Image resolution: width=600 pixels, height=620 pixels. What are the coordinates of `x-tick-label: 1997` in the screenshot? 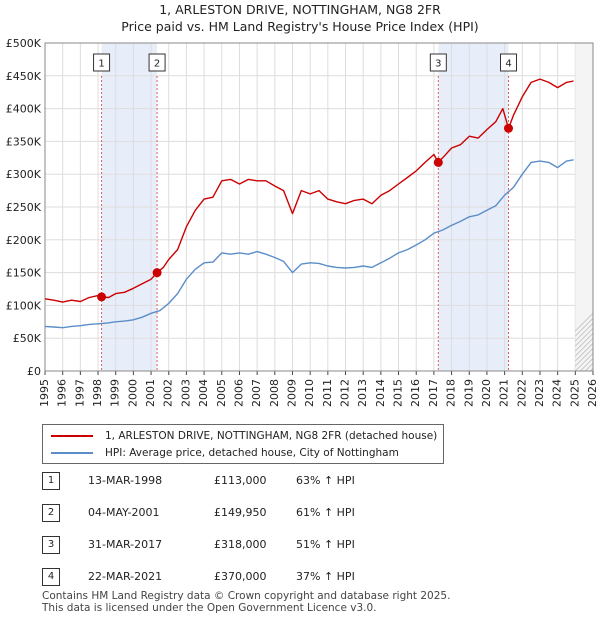 It's located at (79, 393).